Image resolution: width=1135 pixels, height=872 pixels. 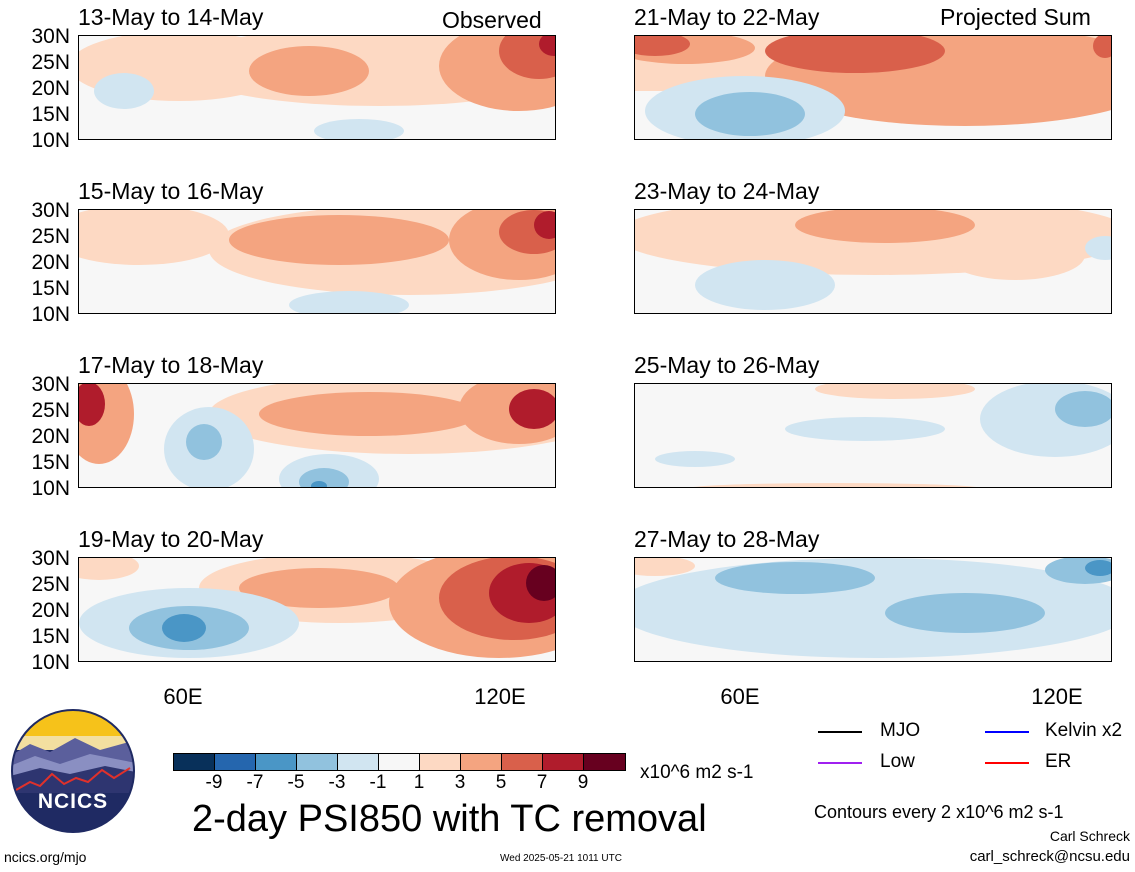 What do you see at coordinates (840, 732) in the screenshot?
I see `mjo-line-icon` at bounding box center [840, 732].